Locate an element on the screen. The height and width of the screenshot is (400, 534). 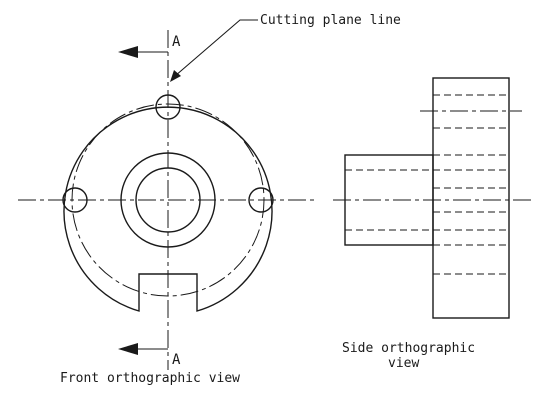
side-view-label-line1: Side orthographic is located at coordinates (408, 348).